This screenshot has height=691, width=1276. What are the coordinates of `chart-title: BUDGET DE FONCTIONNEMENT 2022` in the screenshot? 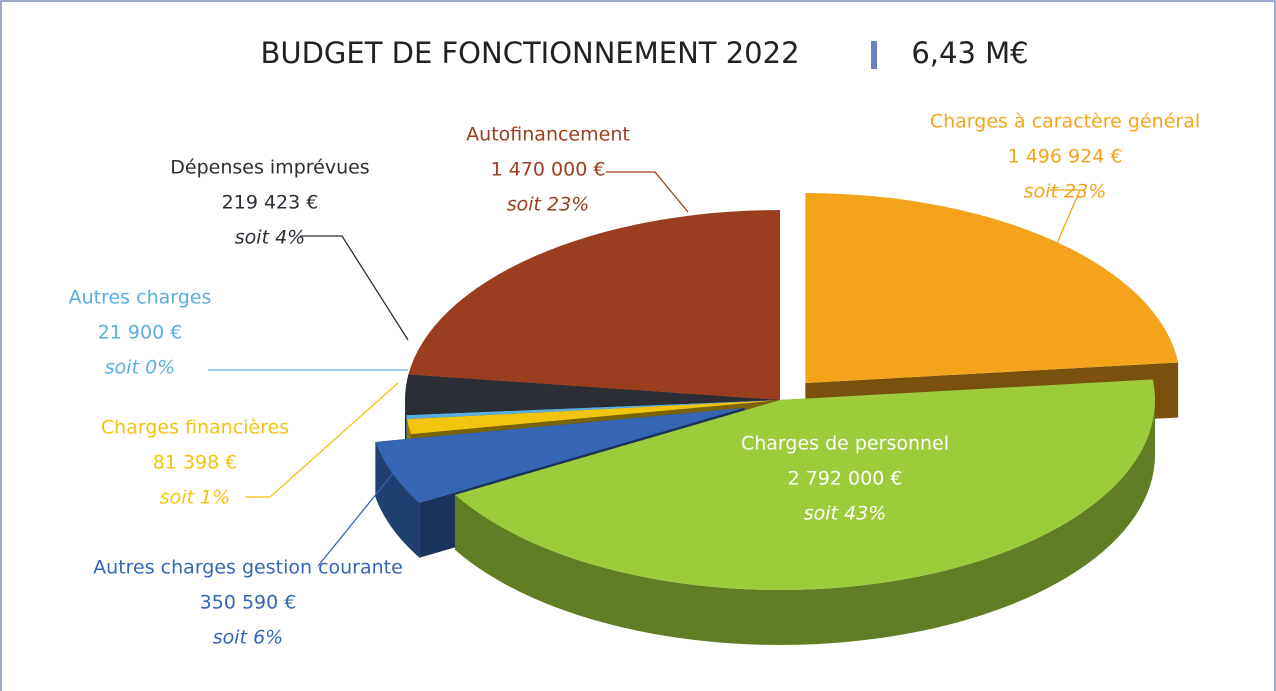 It's located at (529, 53).